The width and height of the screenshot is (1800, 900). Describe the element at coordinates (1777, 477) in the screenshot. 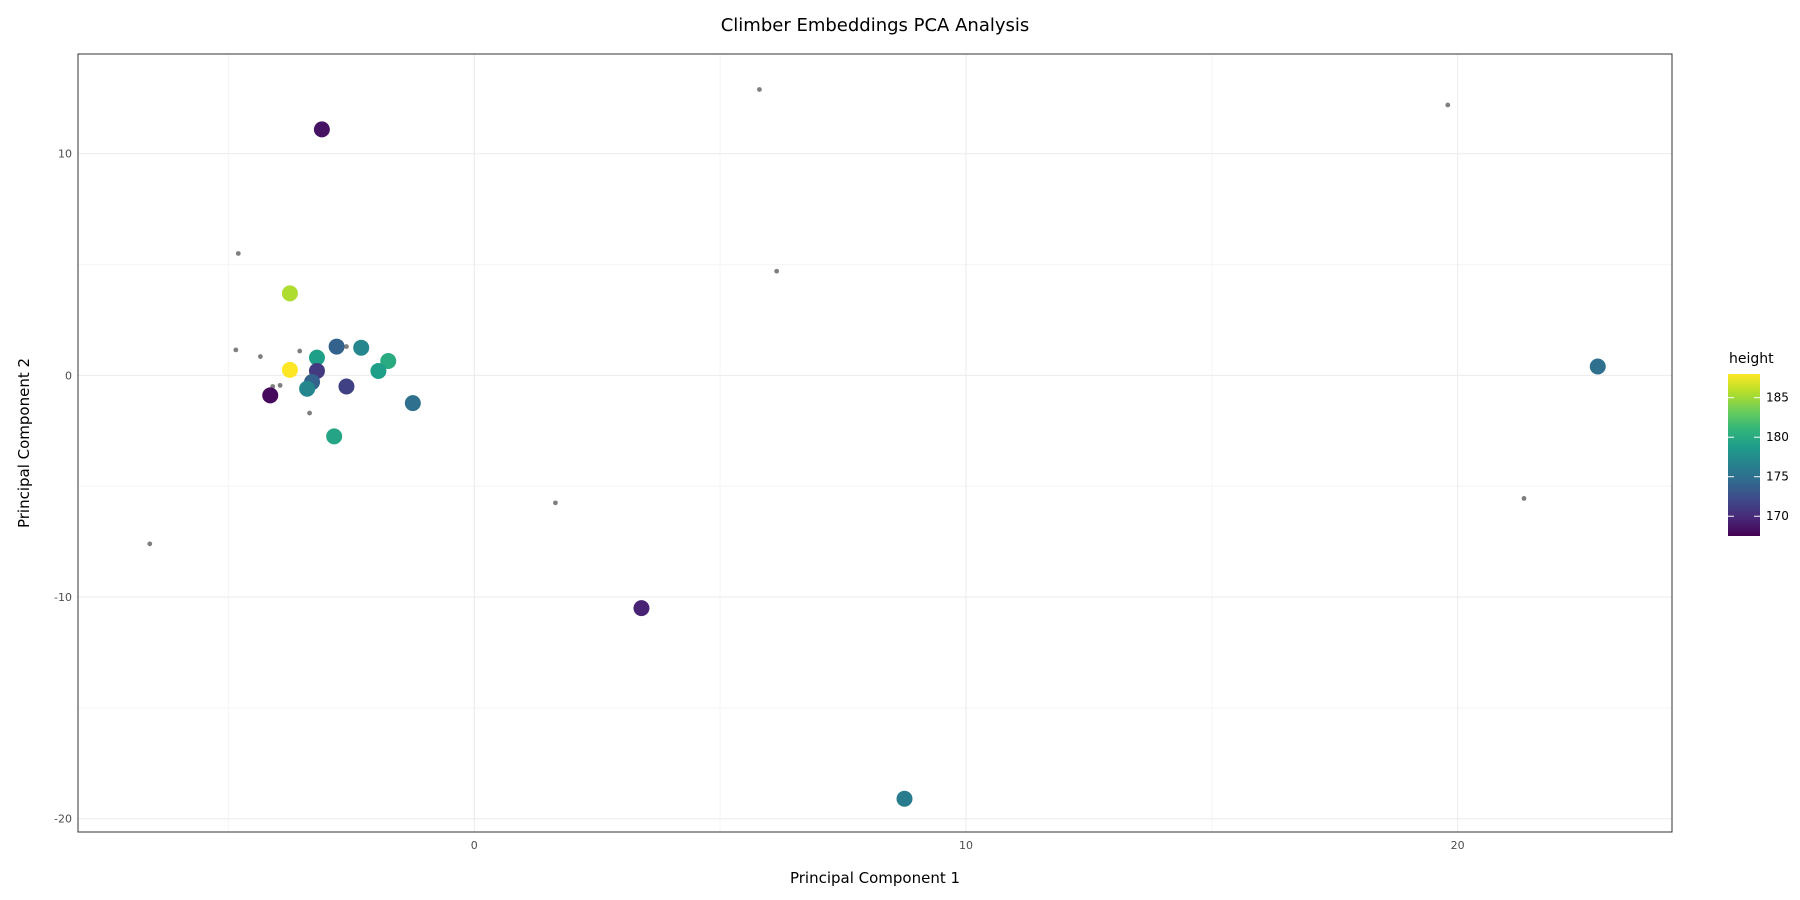

I see `legend-tick-label: 175` at that location.